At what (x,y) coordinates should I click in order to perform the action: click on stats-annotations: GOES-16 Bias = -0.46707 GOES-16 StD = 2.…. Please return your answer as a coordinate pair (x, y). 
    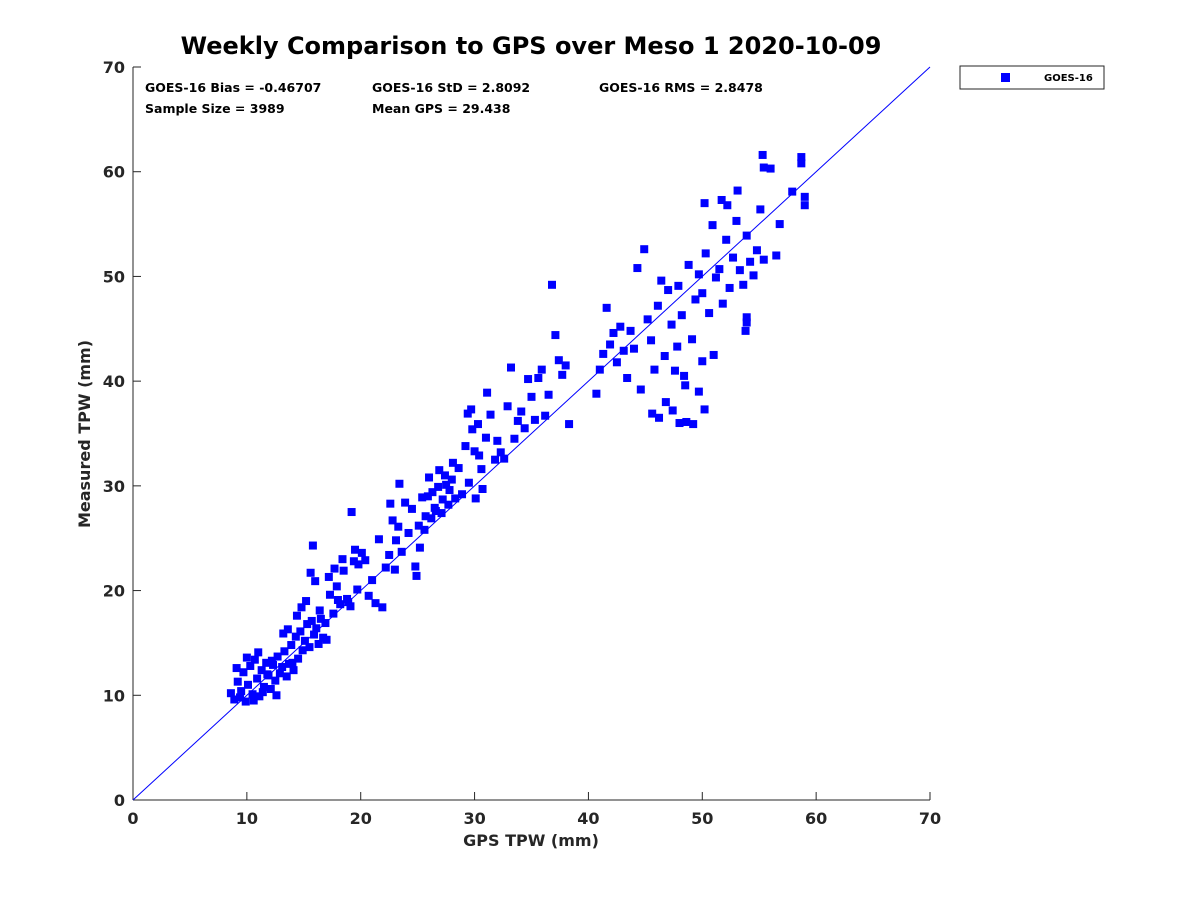
    Looking at the image, I should click on (454, 98).